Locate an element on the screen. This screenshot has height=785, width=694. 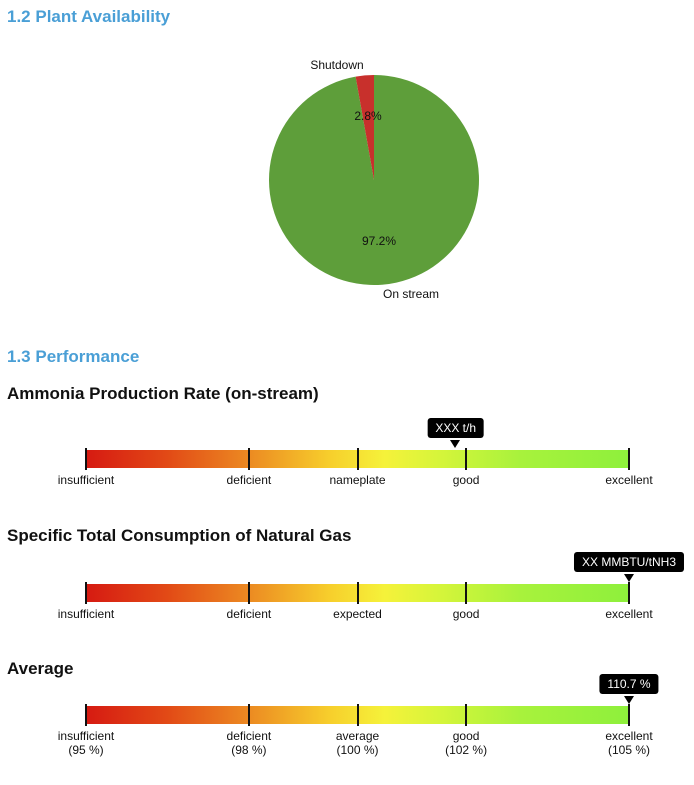
gauge-title-ammonia-rate: Ammonia Production Rate (on-stream) is located at coordinates (163, 393).